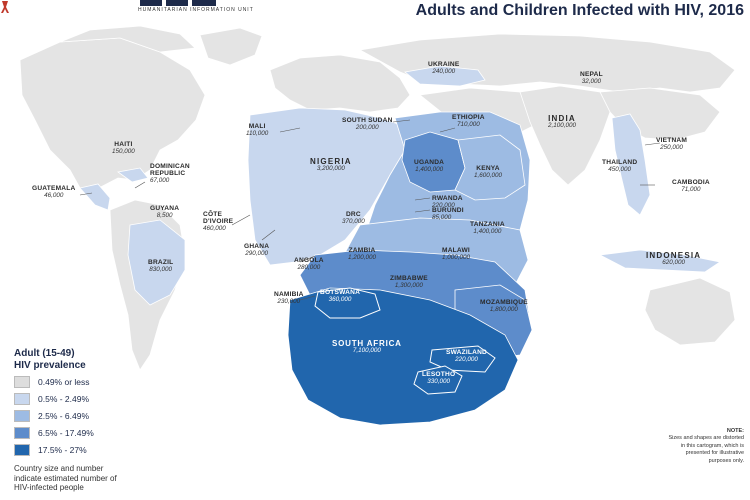  What do you see at coordinates (565, 135) in the screenshot?
I see `land-india` at bounding box center [565, 135].